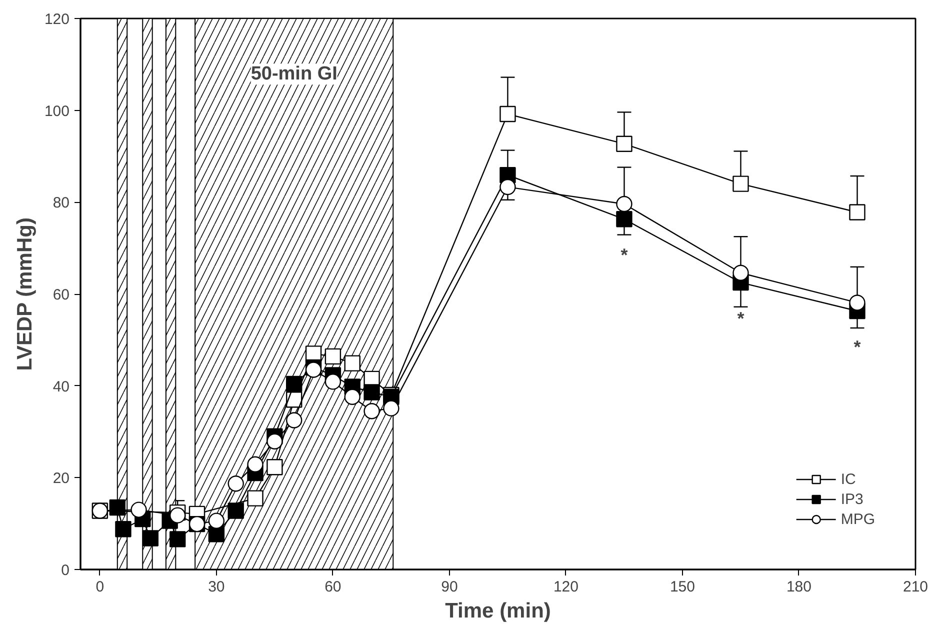  I want to click on x-tick-label: 90, so click(449, 587).